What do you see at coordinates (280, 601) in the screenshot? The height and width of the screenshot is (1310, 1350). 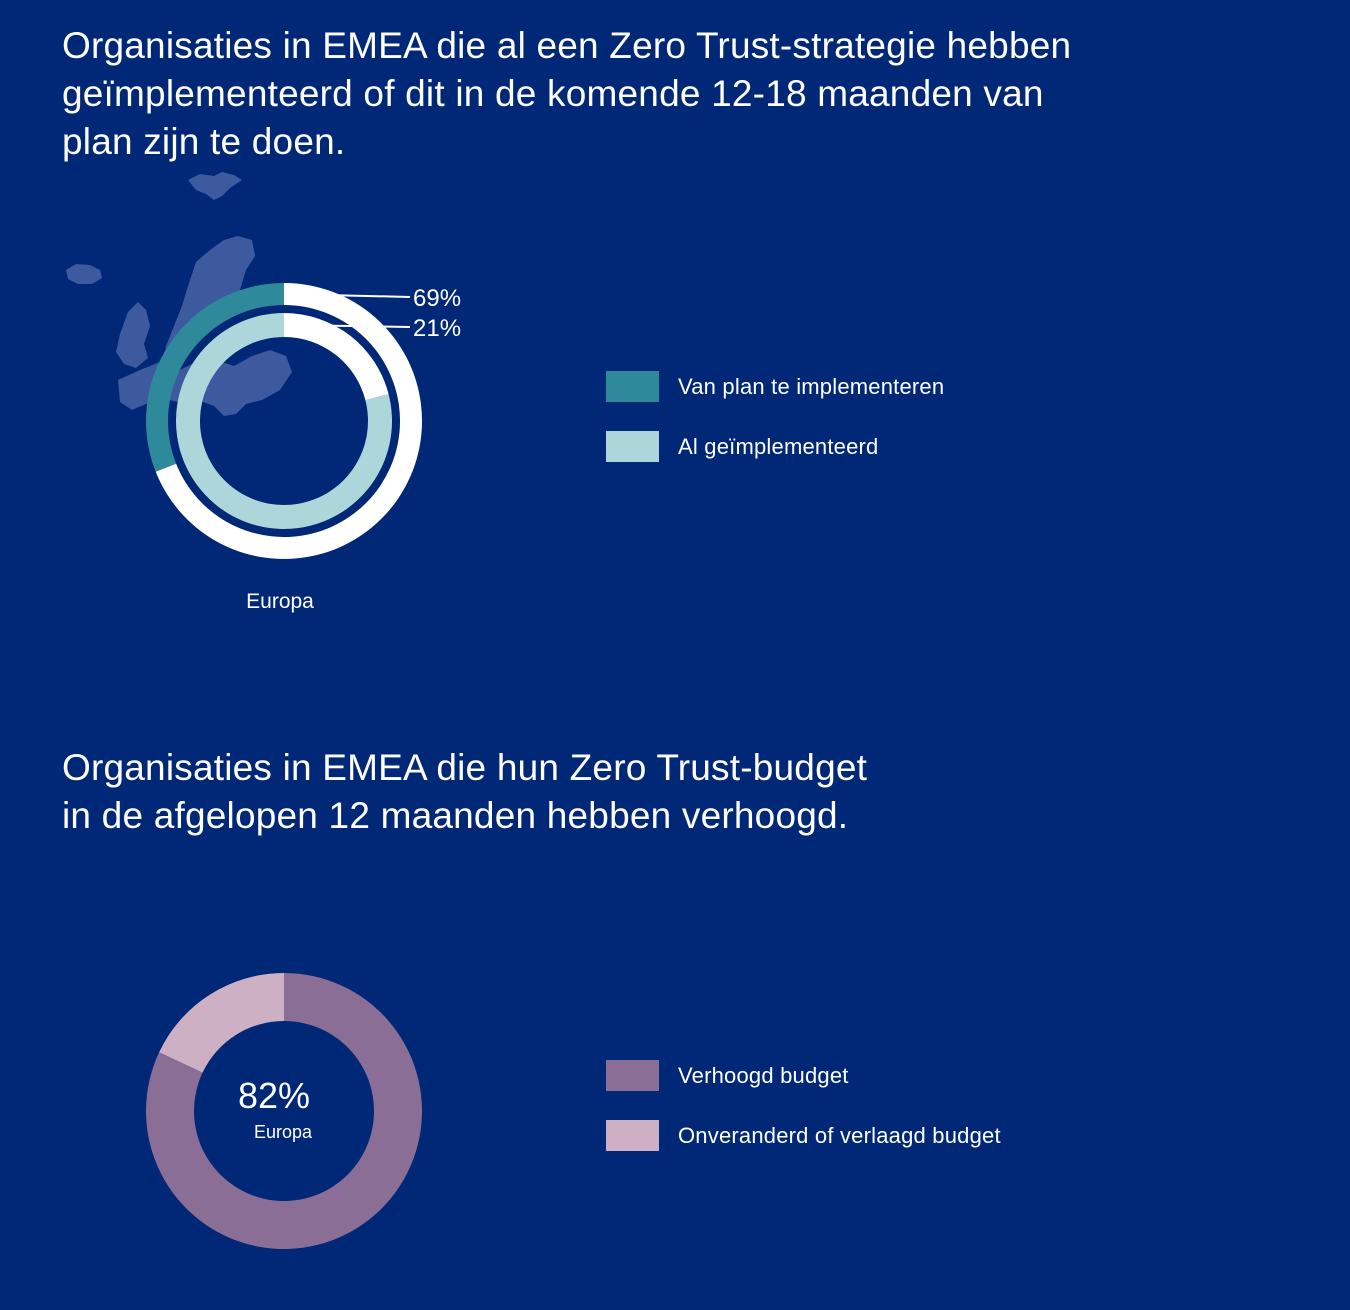 I see `chart1-category-label: Europa` at bounding box center [280, 601].